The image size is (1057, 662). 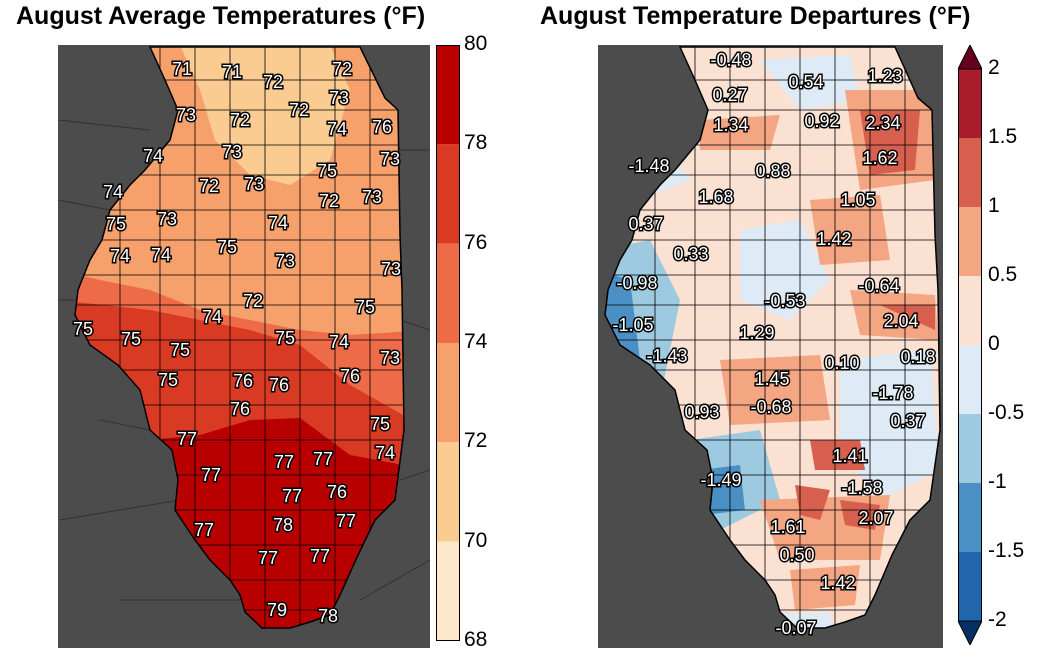 I want to click on departure-label: 0.10, so click(x=841, y=363).